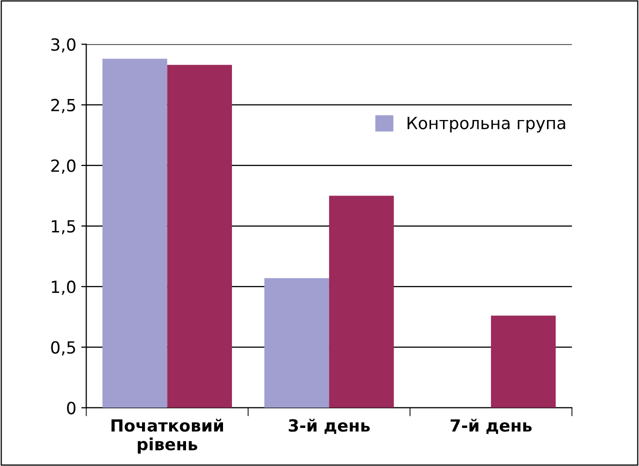 This screenshot has width=639, height=466. I want to click on y-tick-label: 2,5, so click(63, 106).